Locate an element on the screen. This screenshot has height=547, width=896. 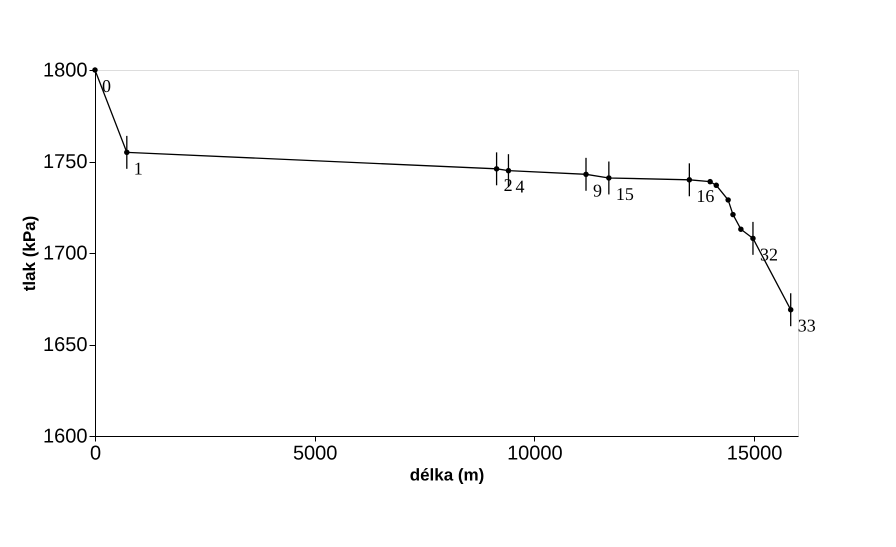
annotation: 15 is located at coordinates (625, 194).